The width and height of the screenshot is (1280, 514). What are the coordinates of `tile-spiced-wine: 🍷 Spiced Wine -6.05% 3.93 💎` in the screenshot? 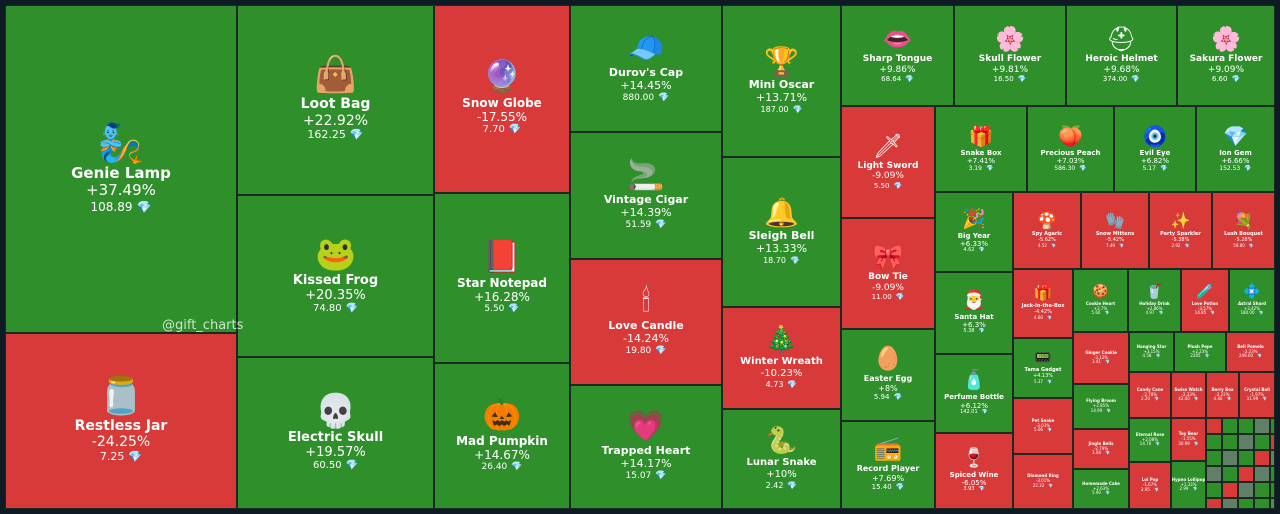 It's located at (974, 471).